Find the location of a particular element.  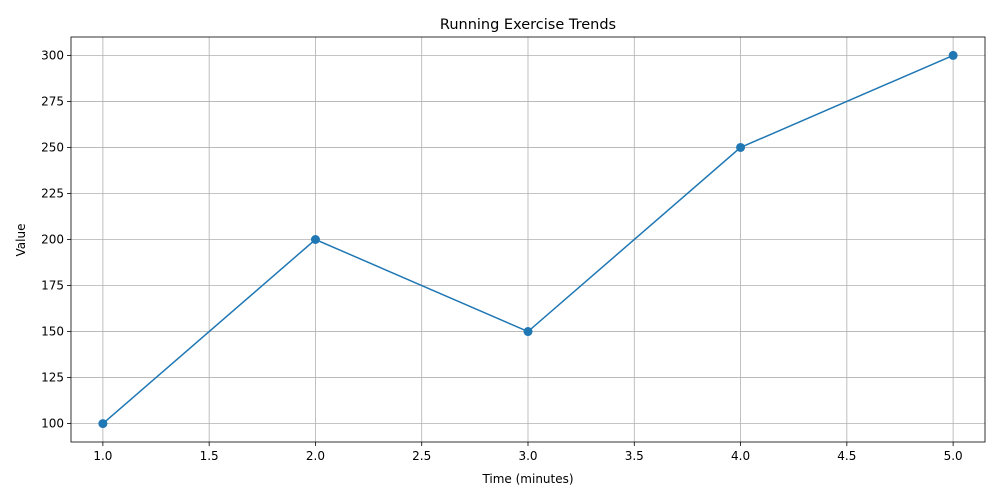

y-tick-label: 250 is located at coordinates (52, 147).